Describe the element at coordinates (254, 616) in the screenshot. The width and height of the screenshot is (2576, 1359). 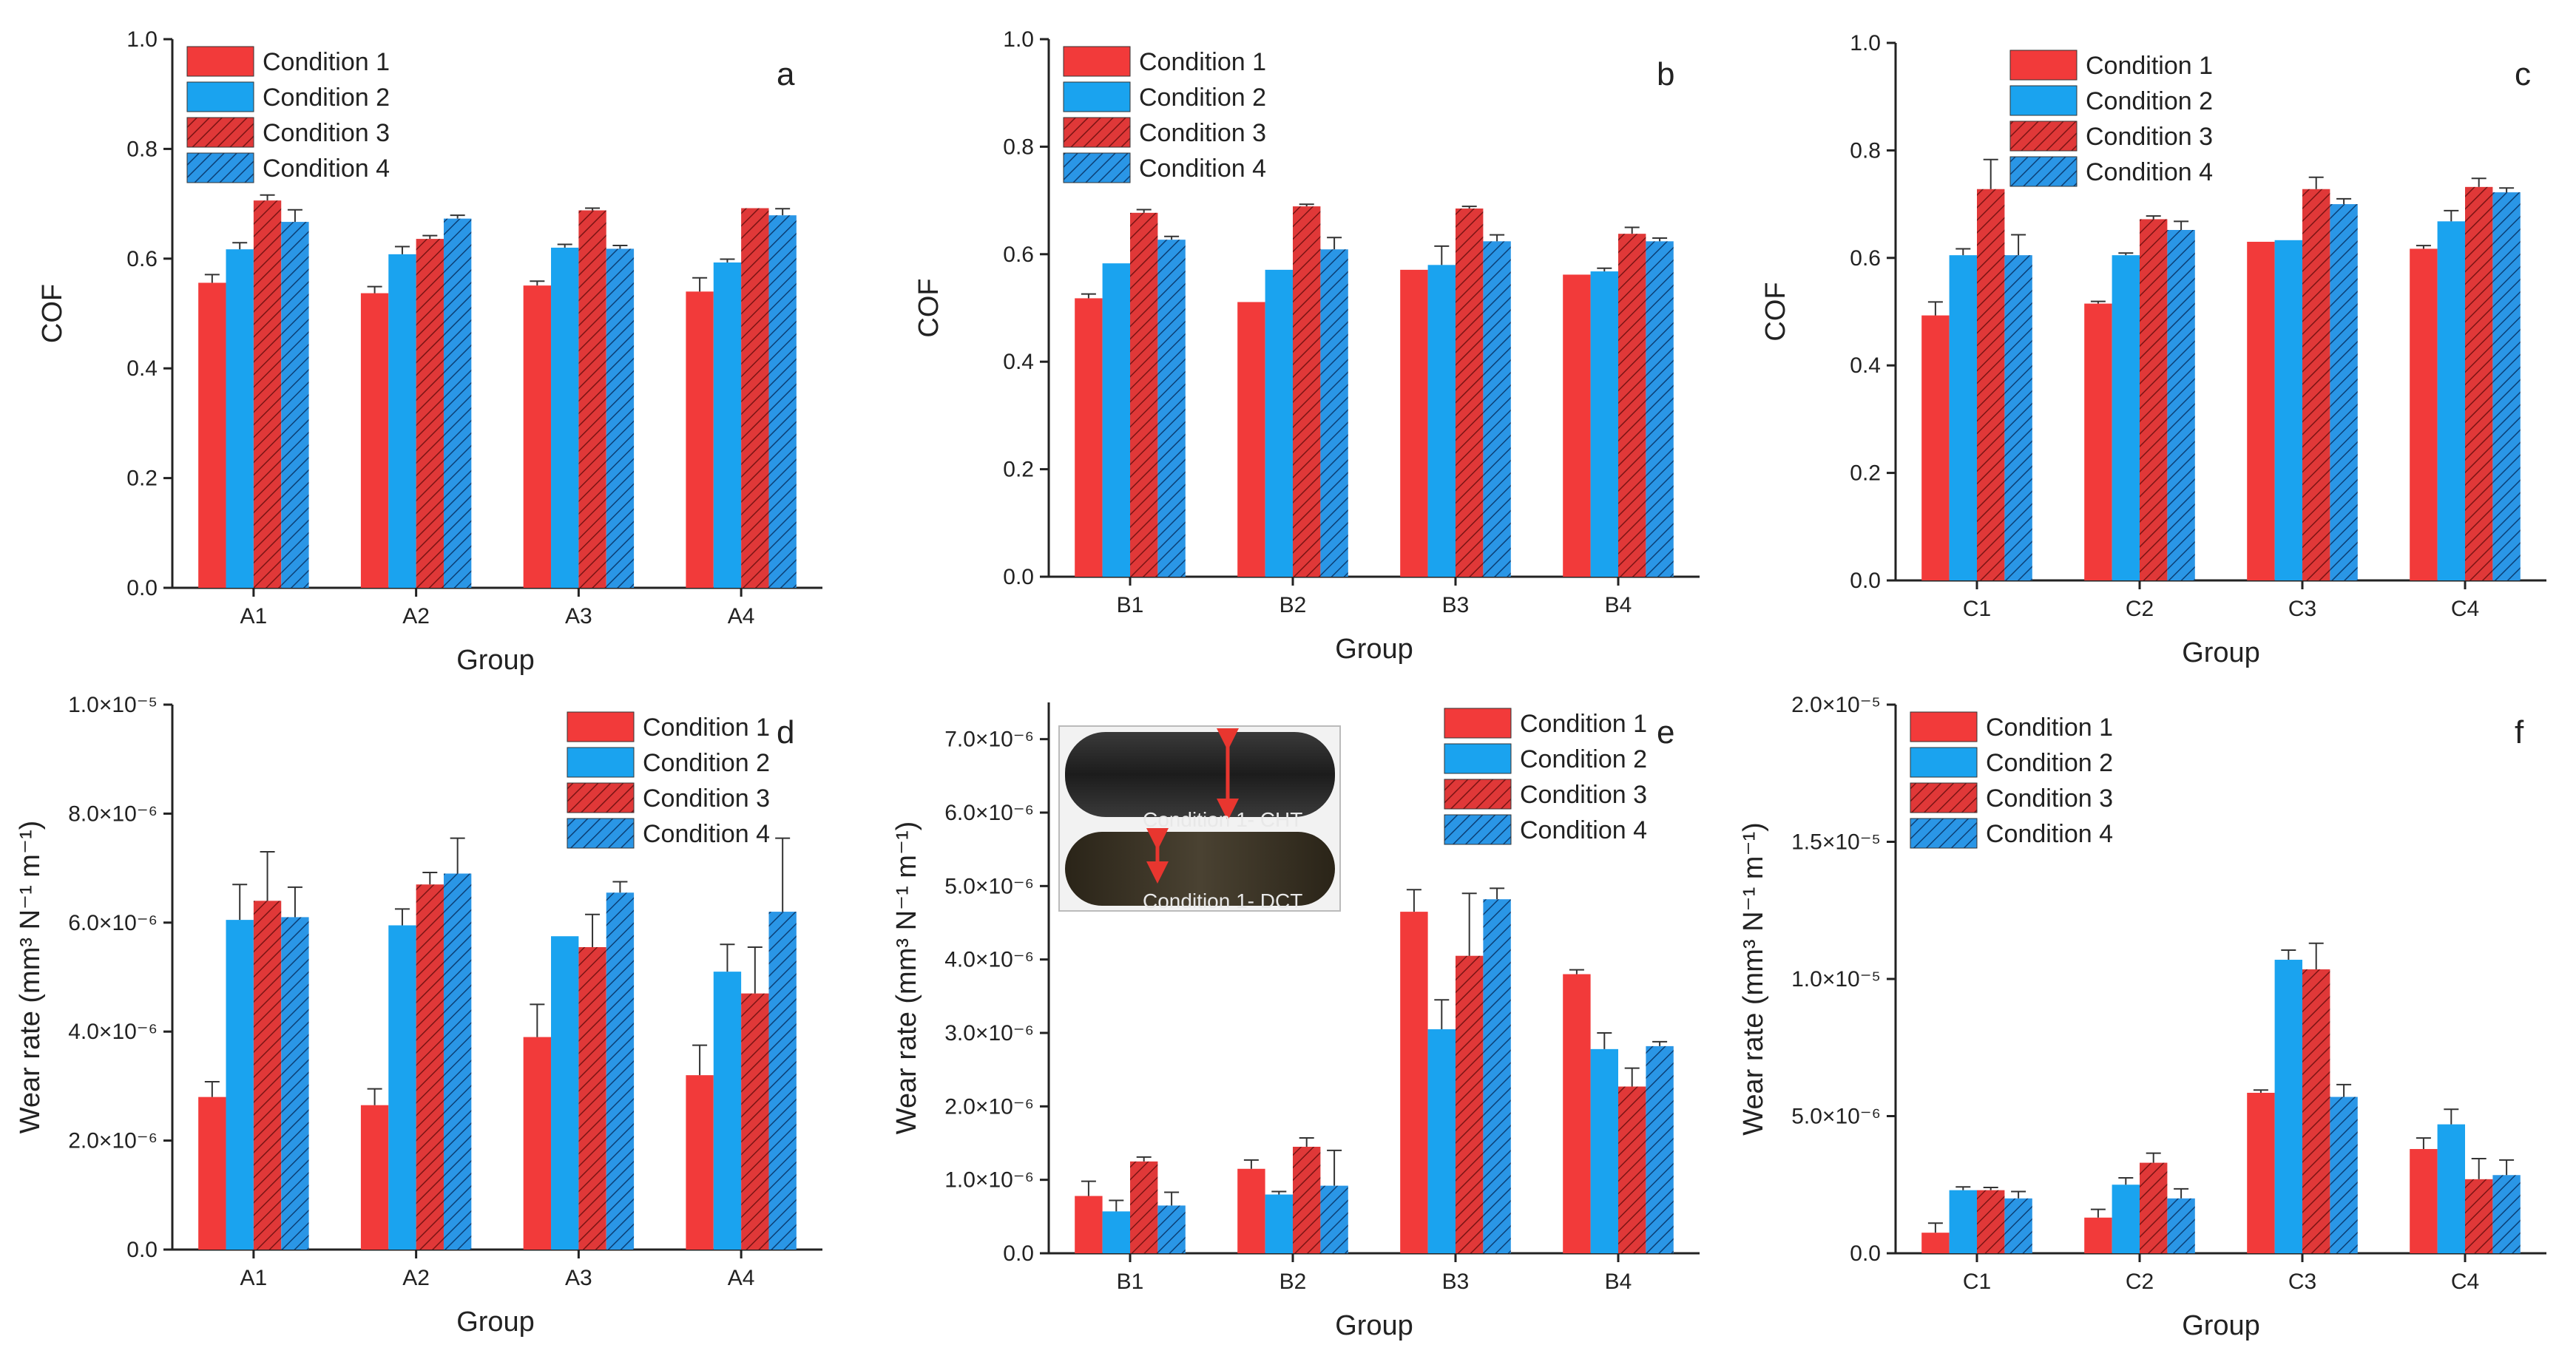
I see `x-tick-label: A1` at that location.